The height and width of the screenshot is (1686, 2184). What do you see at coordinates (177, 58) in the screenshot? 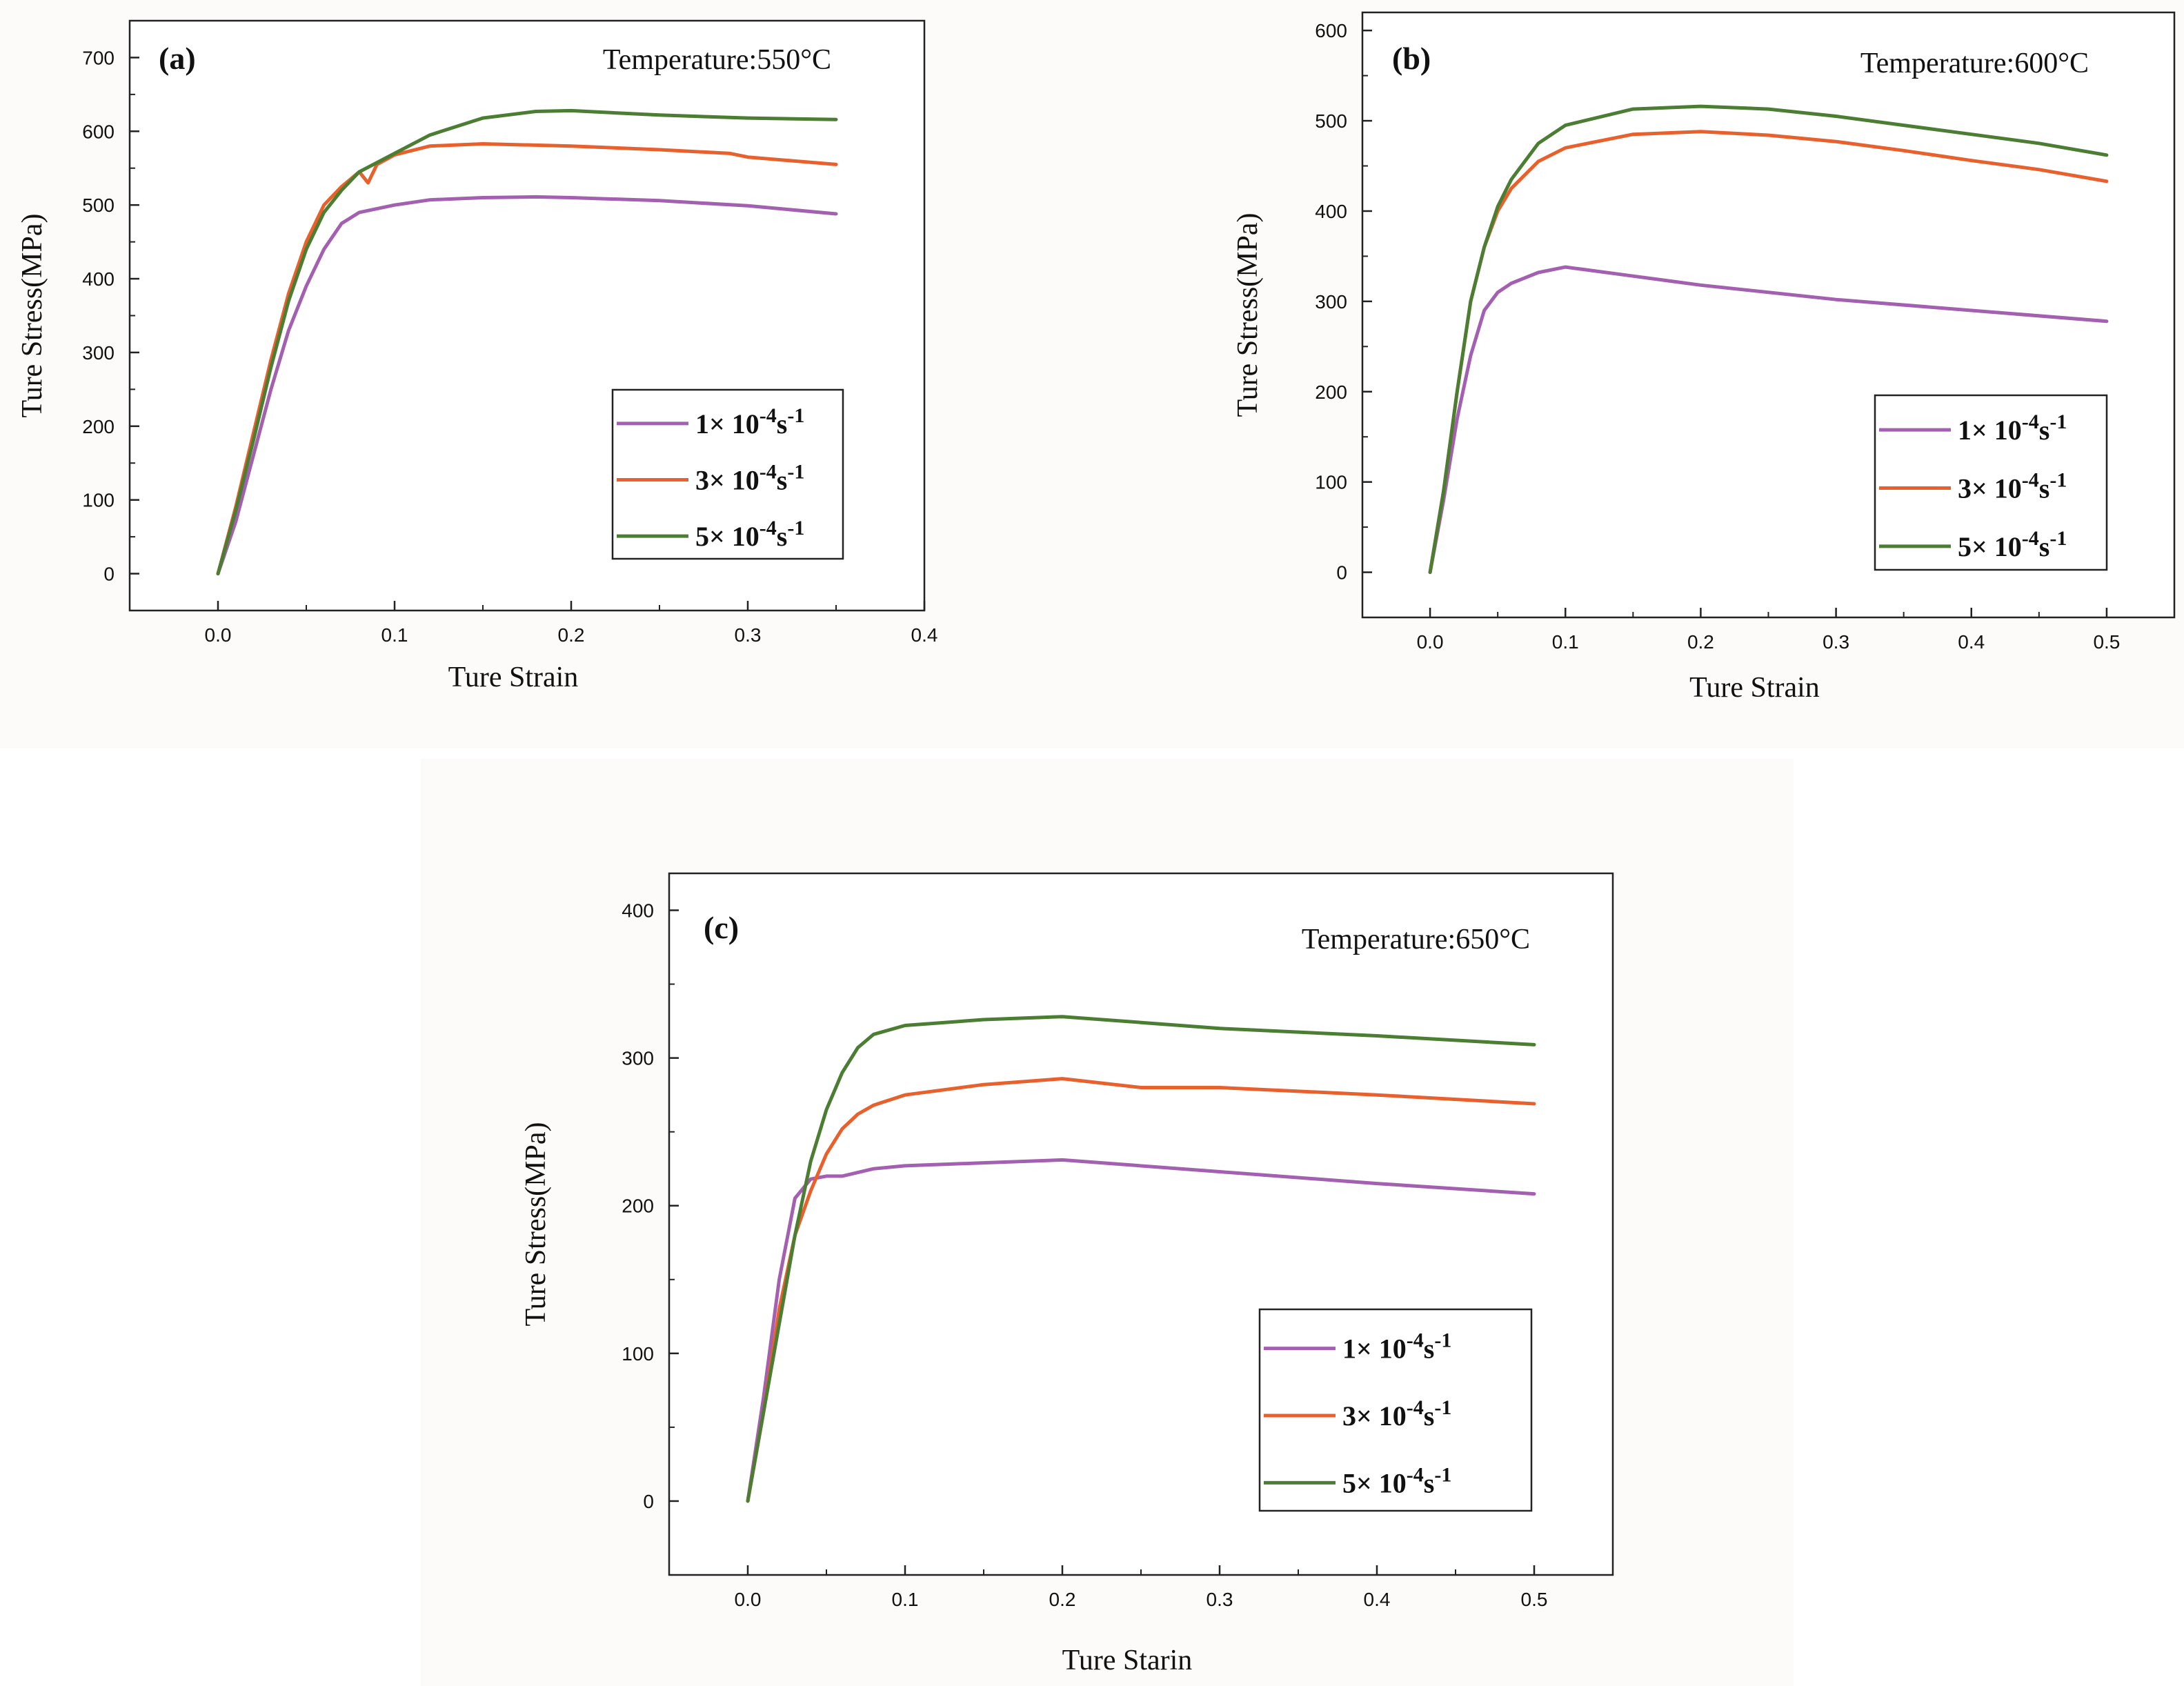
I see `panel-label: (a)` at bounding box center [177, 58].